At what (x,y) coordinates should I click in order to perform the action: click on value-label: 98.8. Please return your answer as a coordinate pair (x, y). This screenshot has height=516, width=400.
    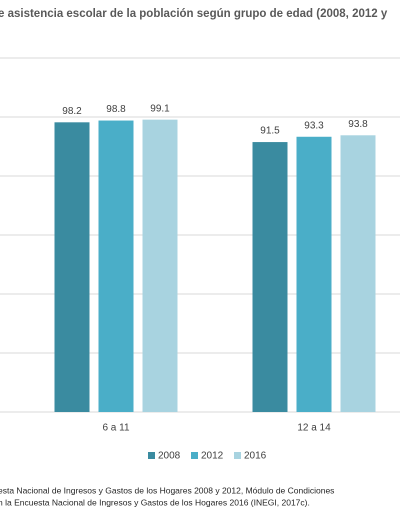
    Looking at the image, I should click on (116, 109).